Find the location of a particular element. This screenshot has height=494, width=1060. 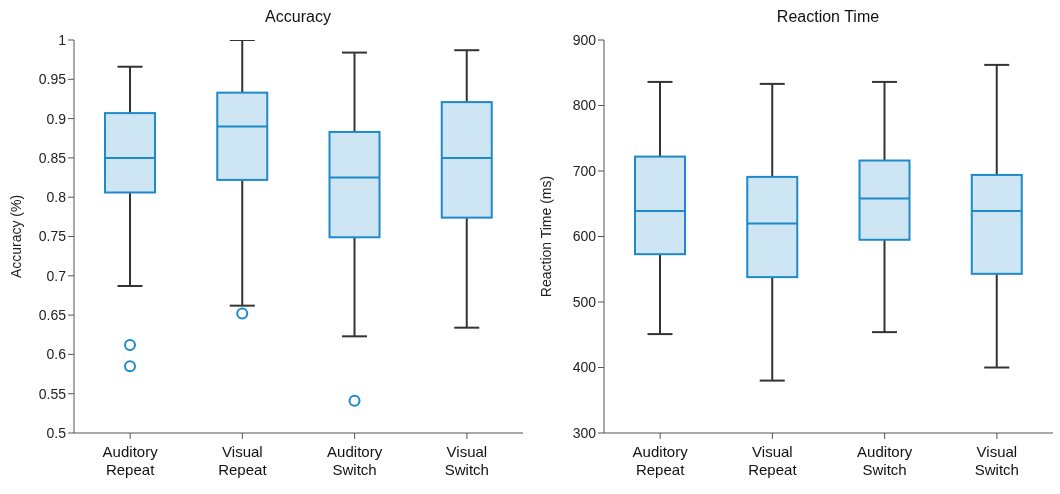

y-tick-label: 500 is located at coordinates (584, 301).